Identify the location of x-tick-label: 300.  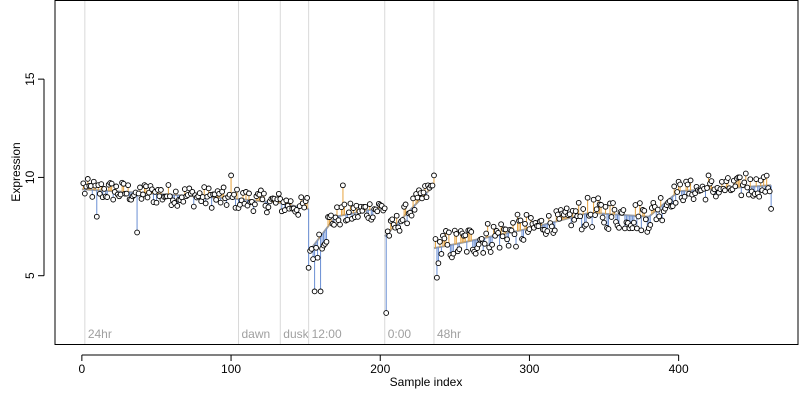
(529, 369).